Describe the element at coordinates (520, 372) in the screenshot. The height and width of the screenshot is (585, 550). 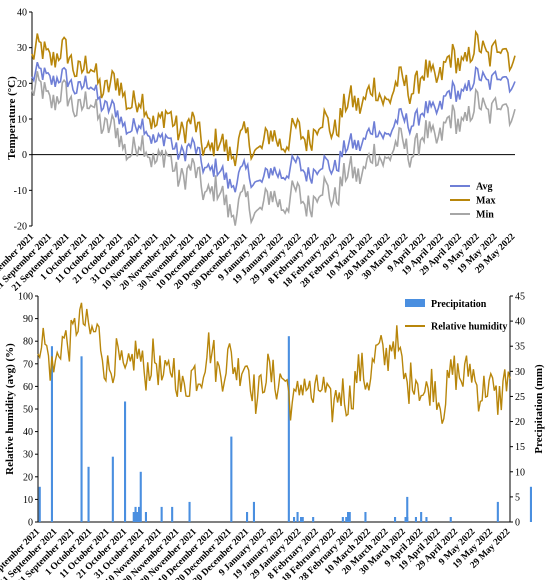
I see `precipitation-y-tick-label: 30` at that location.